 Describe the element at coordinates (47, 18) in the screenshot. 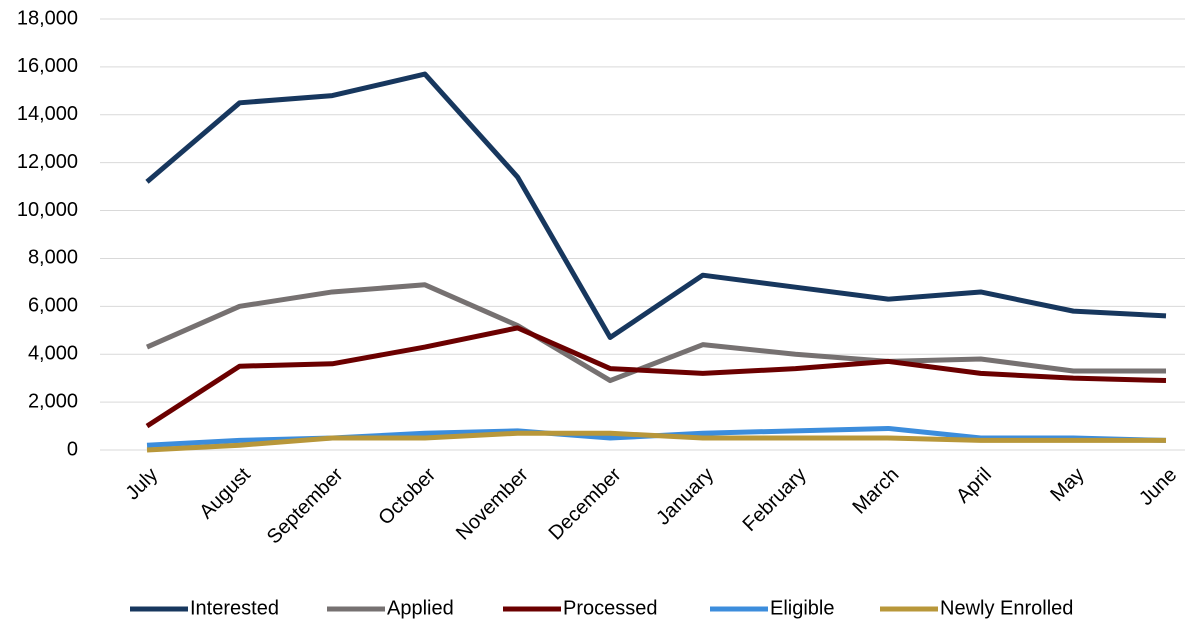

I see `y-tick-label: 18,000` at that location.